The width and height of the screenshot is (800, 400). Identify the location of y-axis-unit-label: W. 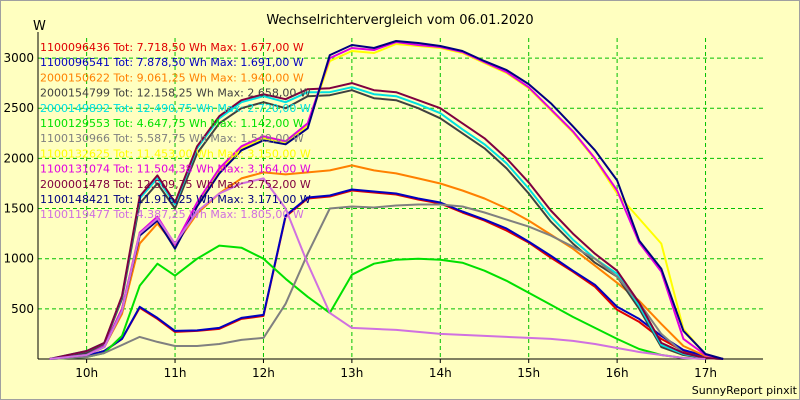
(39, 26).